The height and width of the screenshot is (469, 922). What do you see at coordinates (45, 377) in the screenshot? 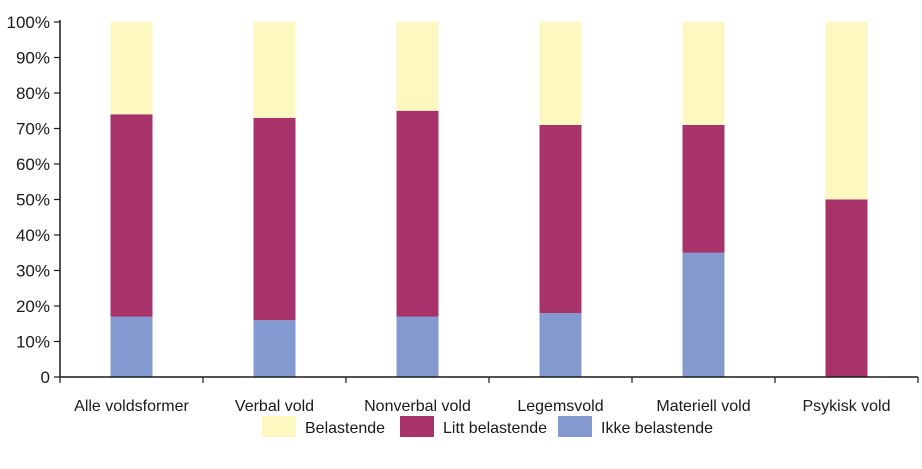
I see `y-tick-label: 0` at bounding box center [45, 377].